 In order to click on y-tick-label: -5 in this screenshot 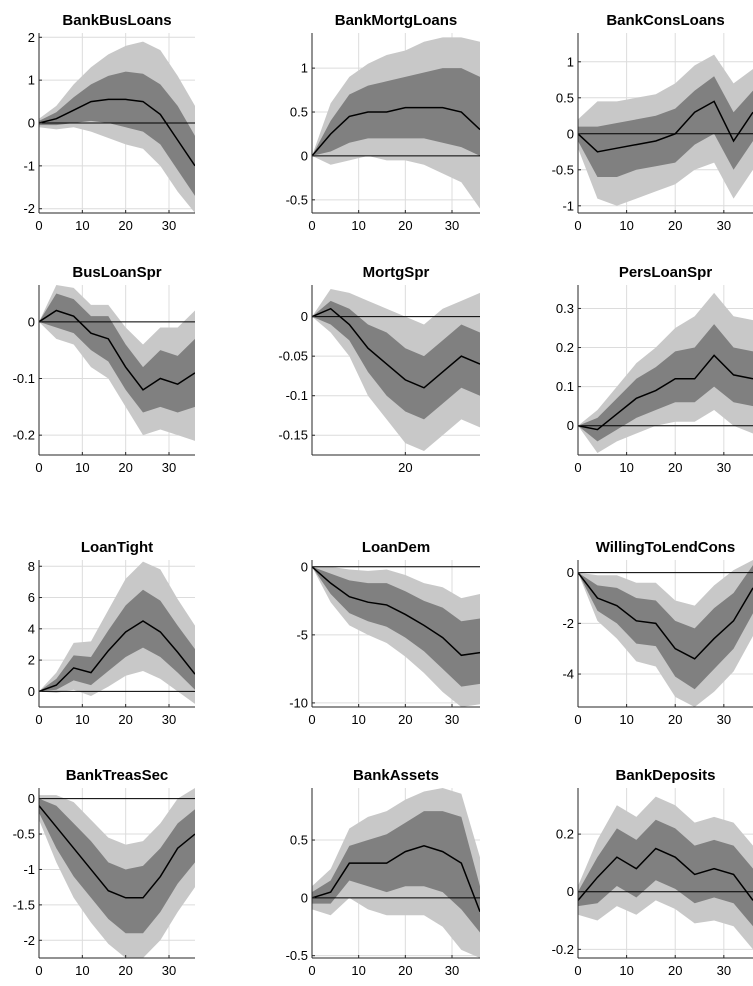, I will do `click(302, 634)`.